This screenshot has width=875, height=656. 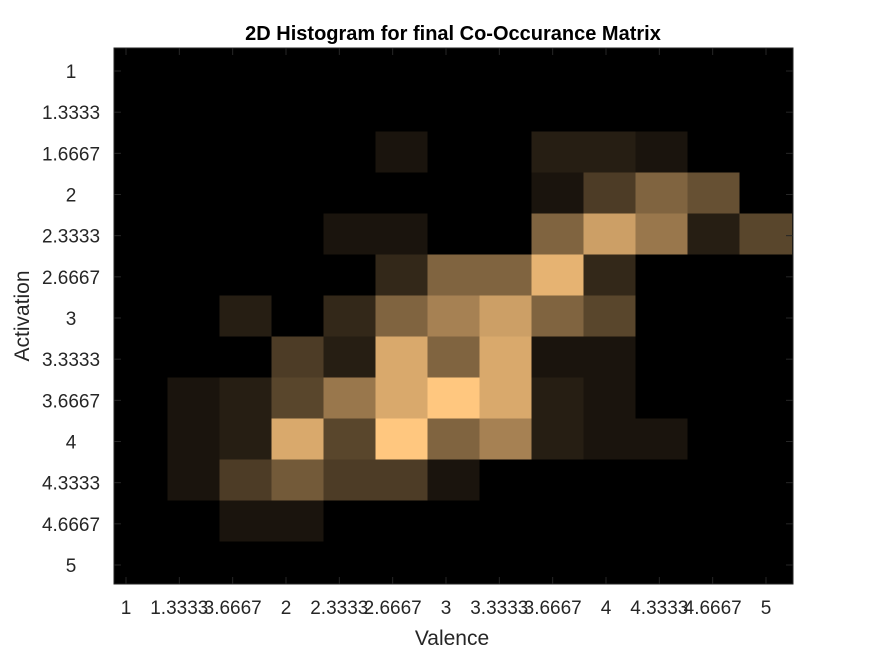 I want to click on y-tick-label: 3.6667, so click(x=71, y=401).